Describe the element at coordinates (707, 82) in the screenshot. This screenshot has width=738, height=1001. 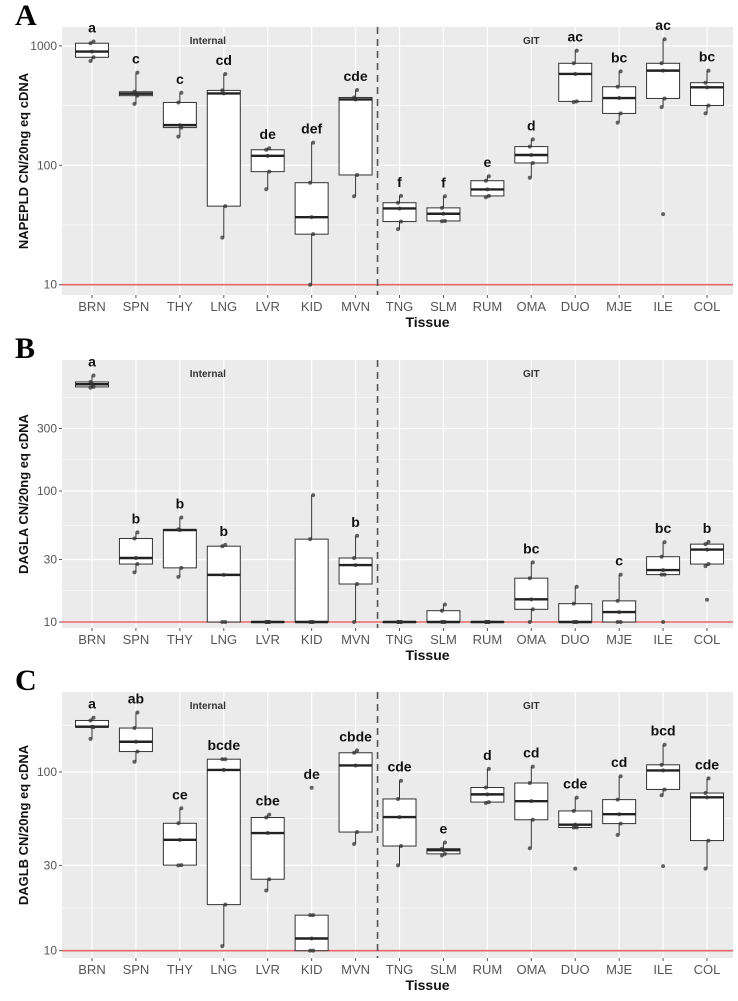
I see `box-col: bc` at that location.